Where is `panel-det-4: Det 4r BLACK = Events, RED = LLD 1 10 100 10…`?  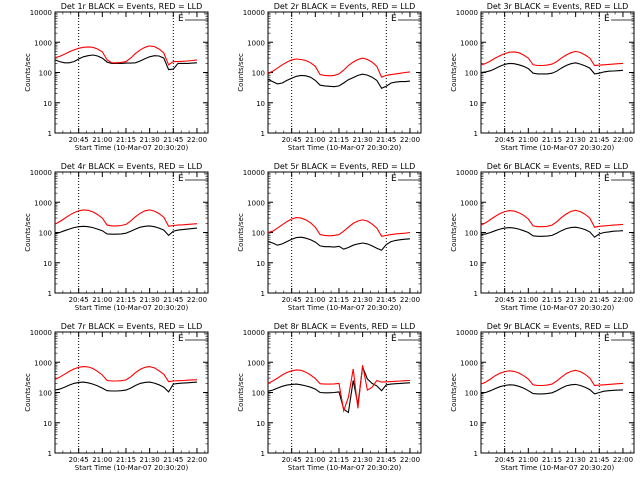
panel-det-4: Det 4r BLACK = Events, RED = LLD 1 10 100 10… is located at coordinates (116, 237).